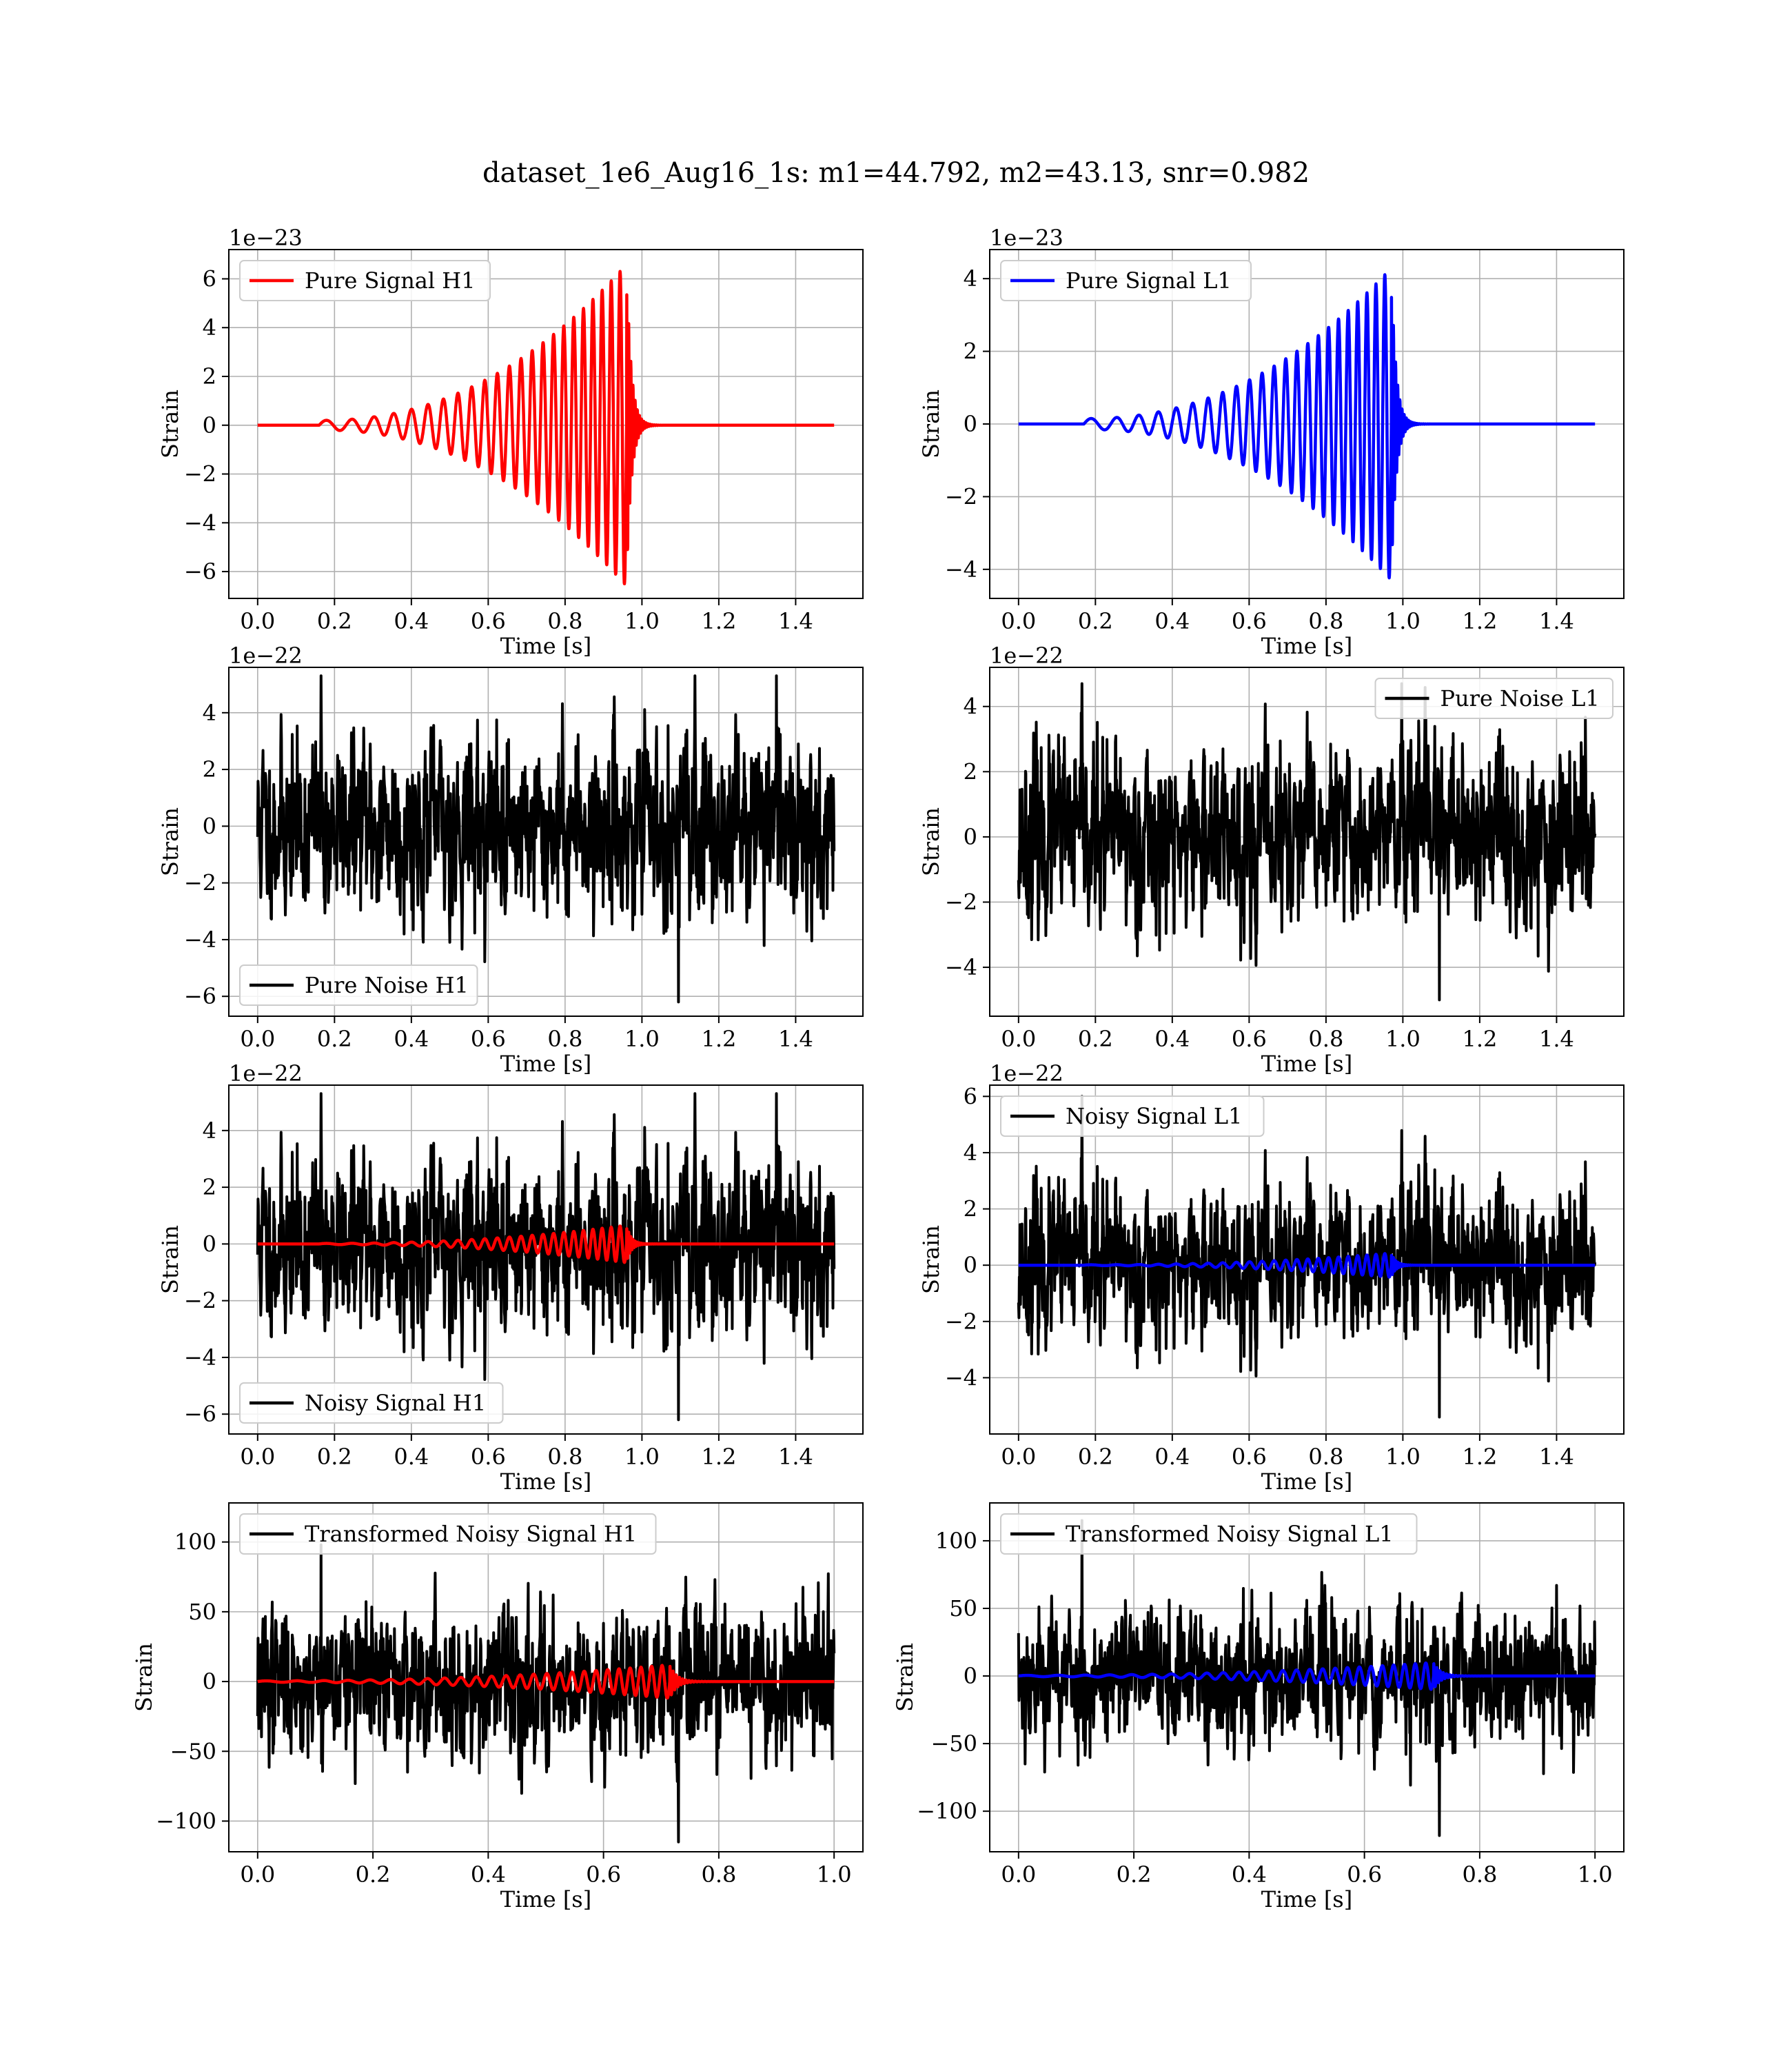  I want to click on y-tick-label: −6, so click(200, 1414).